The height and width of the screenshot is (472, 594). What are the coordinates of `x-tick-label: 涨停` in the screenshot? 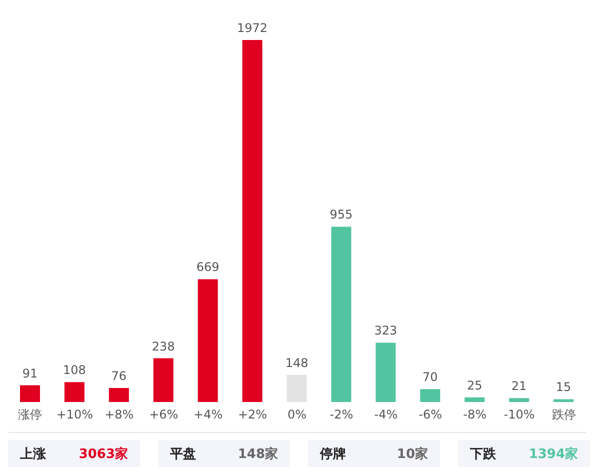 It's located at (30, 415).